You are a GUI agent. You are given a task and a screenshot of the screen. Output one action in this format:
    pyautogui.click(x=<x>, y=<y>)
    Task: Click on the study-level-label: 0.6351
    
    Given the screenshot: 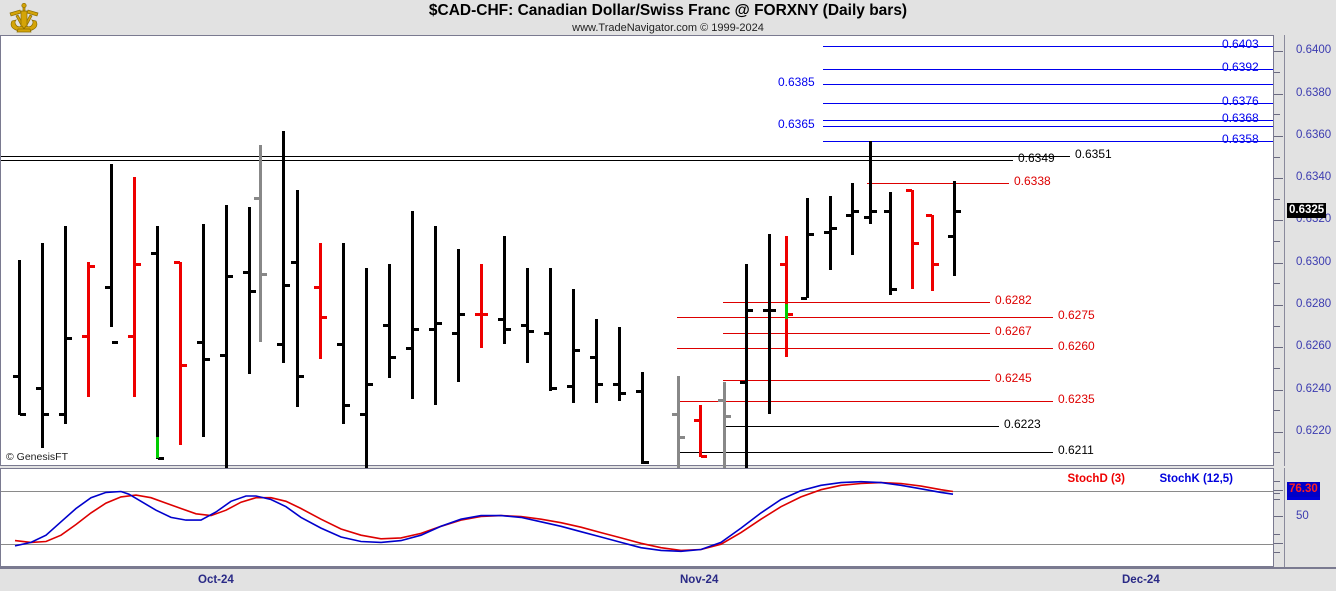 What is the action you would take?
    pyautogui.click(x=1093, y=154)
    